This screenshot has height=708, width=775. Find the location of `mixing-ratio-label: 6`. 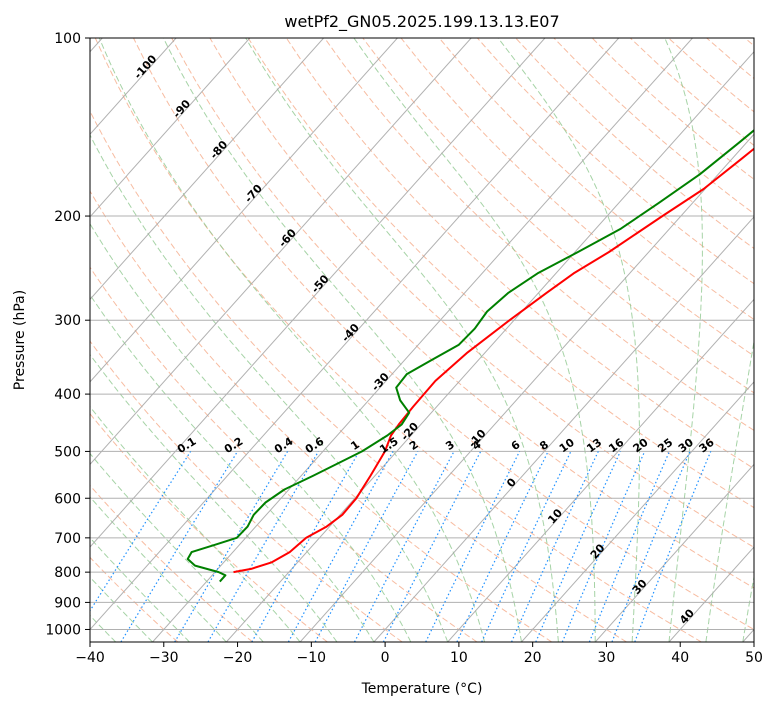

mixing-ratio-label: 6 is located at coordinates (516, 445).